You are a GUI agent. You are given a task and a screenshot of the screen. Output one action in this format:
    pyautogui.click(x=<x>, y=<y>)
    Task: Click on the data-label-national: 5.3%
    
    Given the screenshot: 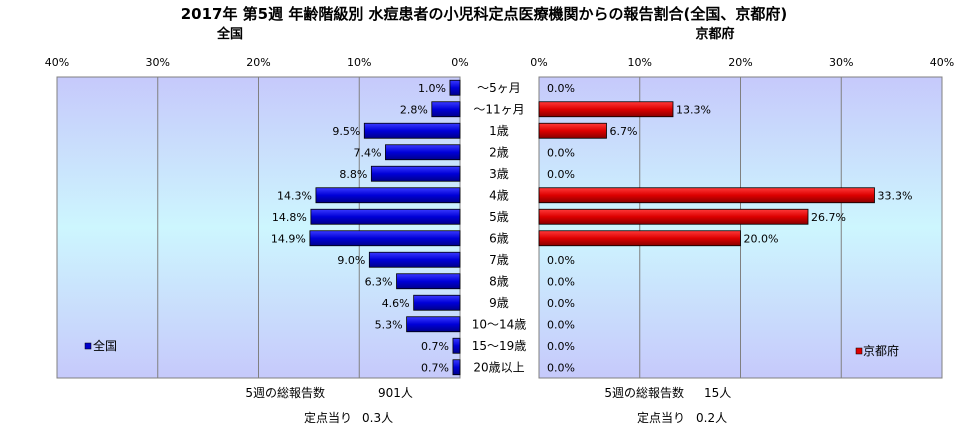 What is the action you would take?
    pyautogui.click(x=389, y=324)
    